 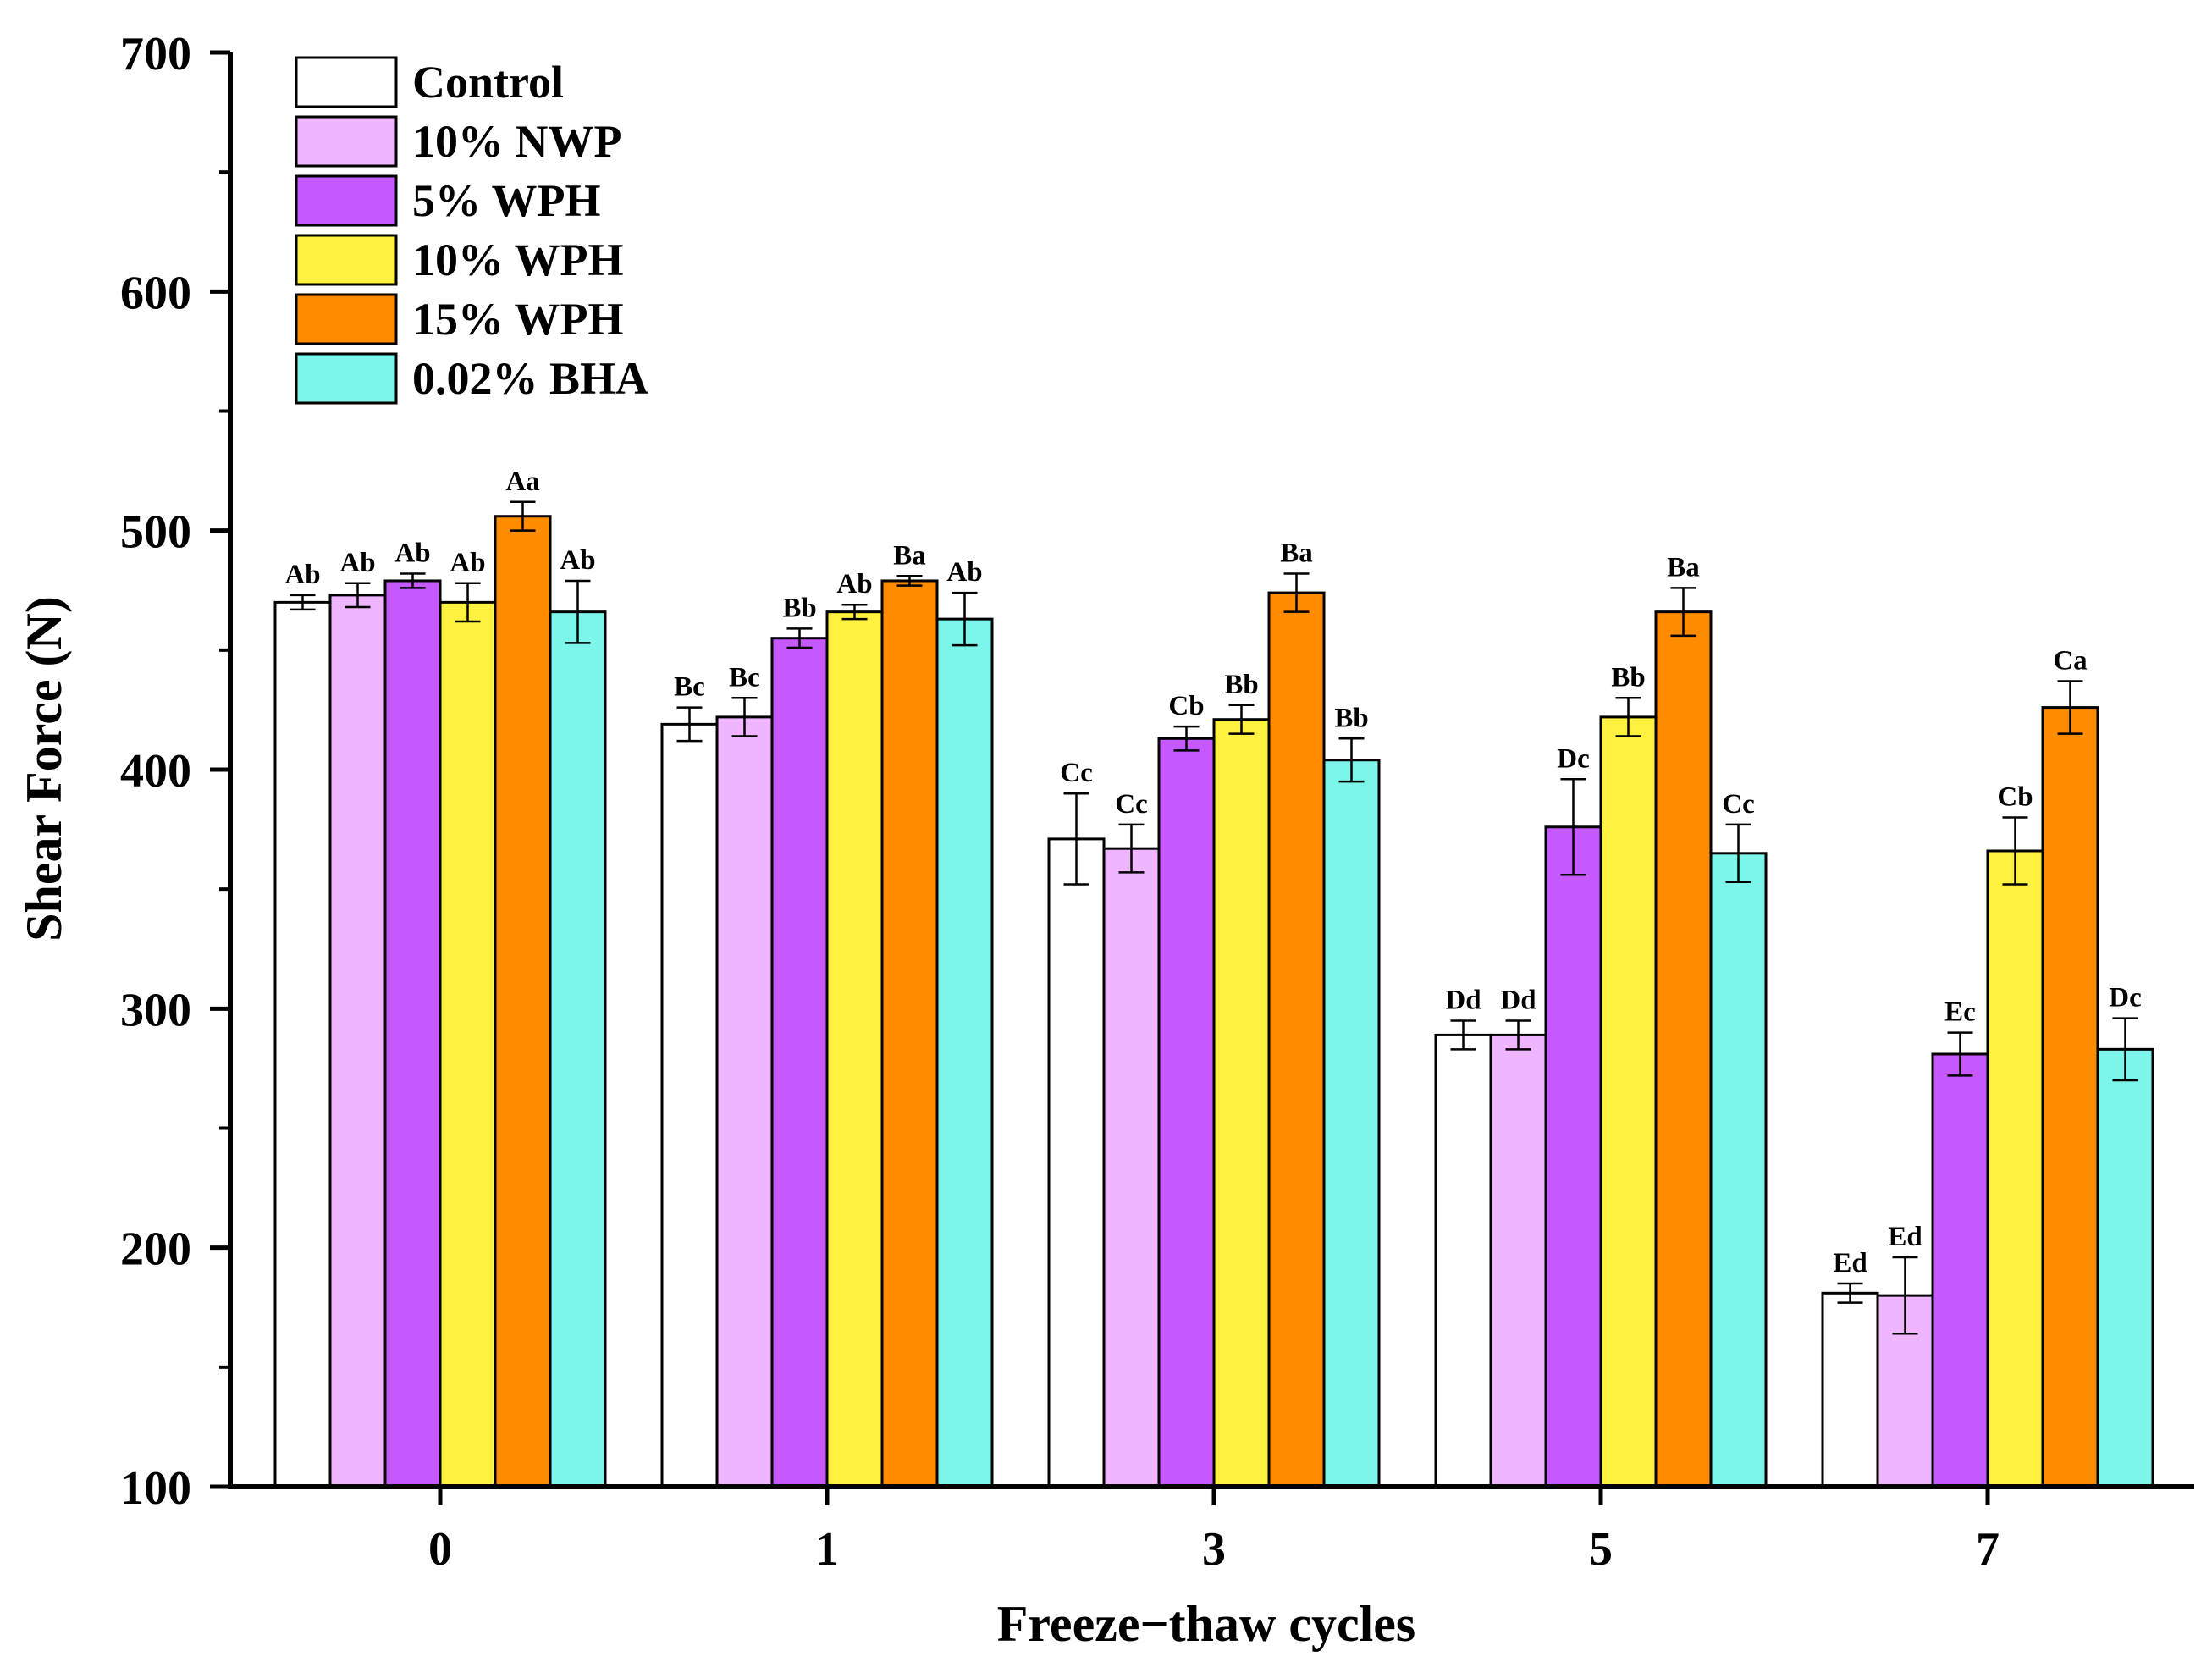 What do you see at coordinates (522, 482) in the screenshot?
I see `significance-label: Aa` at bounding box center [522, 482].